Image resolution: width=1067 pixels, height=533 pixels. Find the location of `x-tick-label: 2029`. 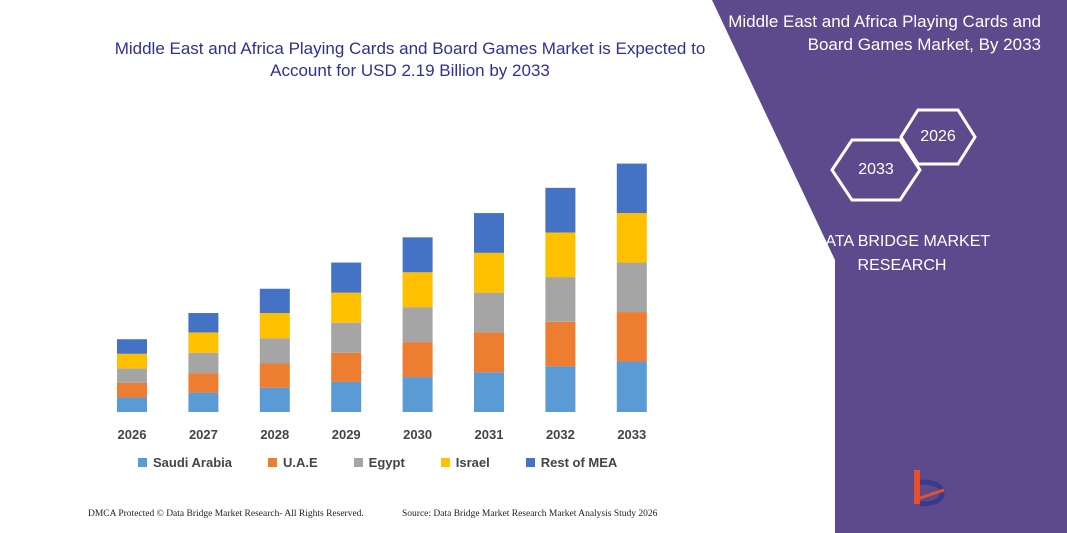

x-tick-label: 2029 is located at coordinates (346, 434).